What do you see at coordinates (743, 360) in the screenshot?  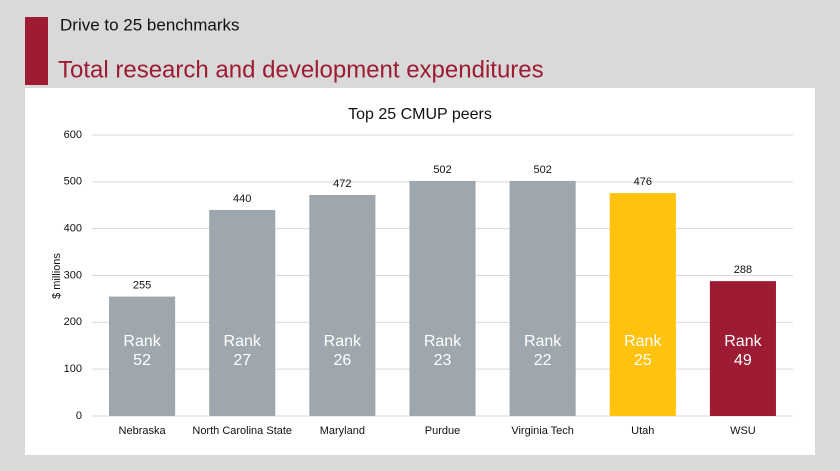 I see `rank-number: 49` at bounding box center [743, 360].